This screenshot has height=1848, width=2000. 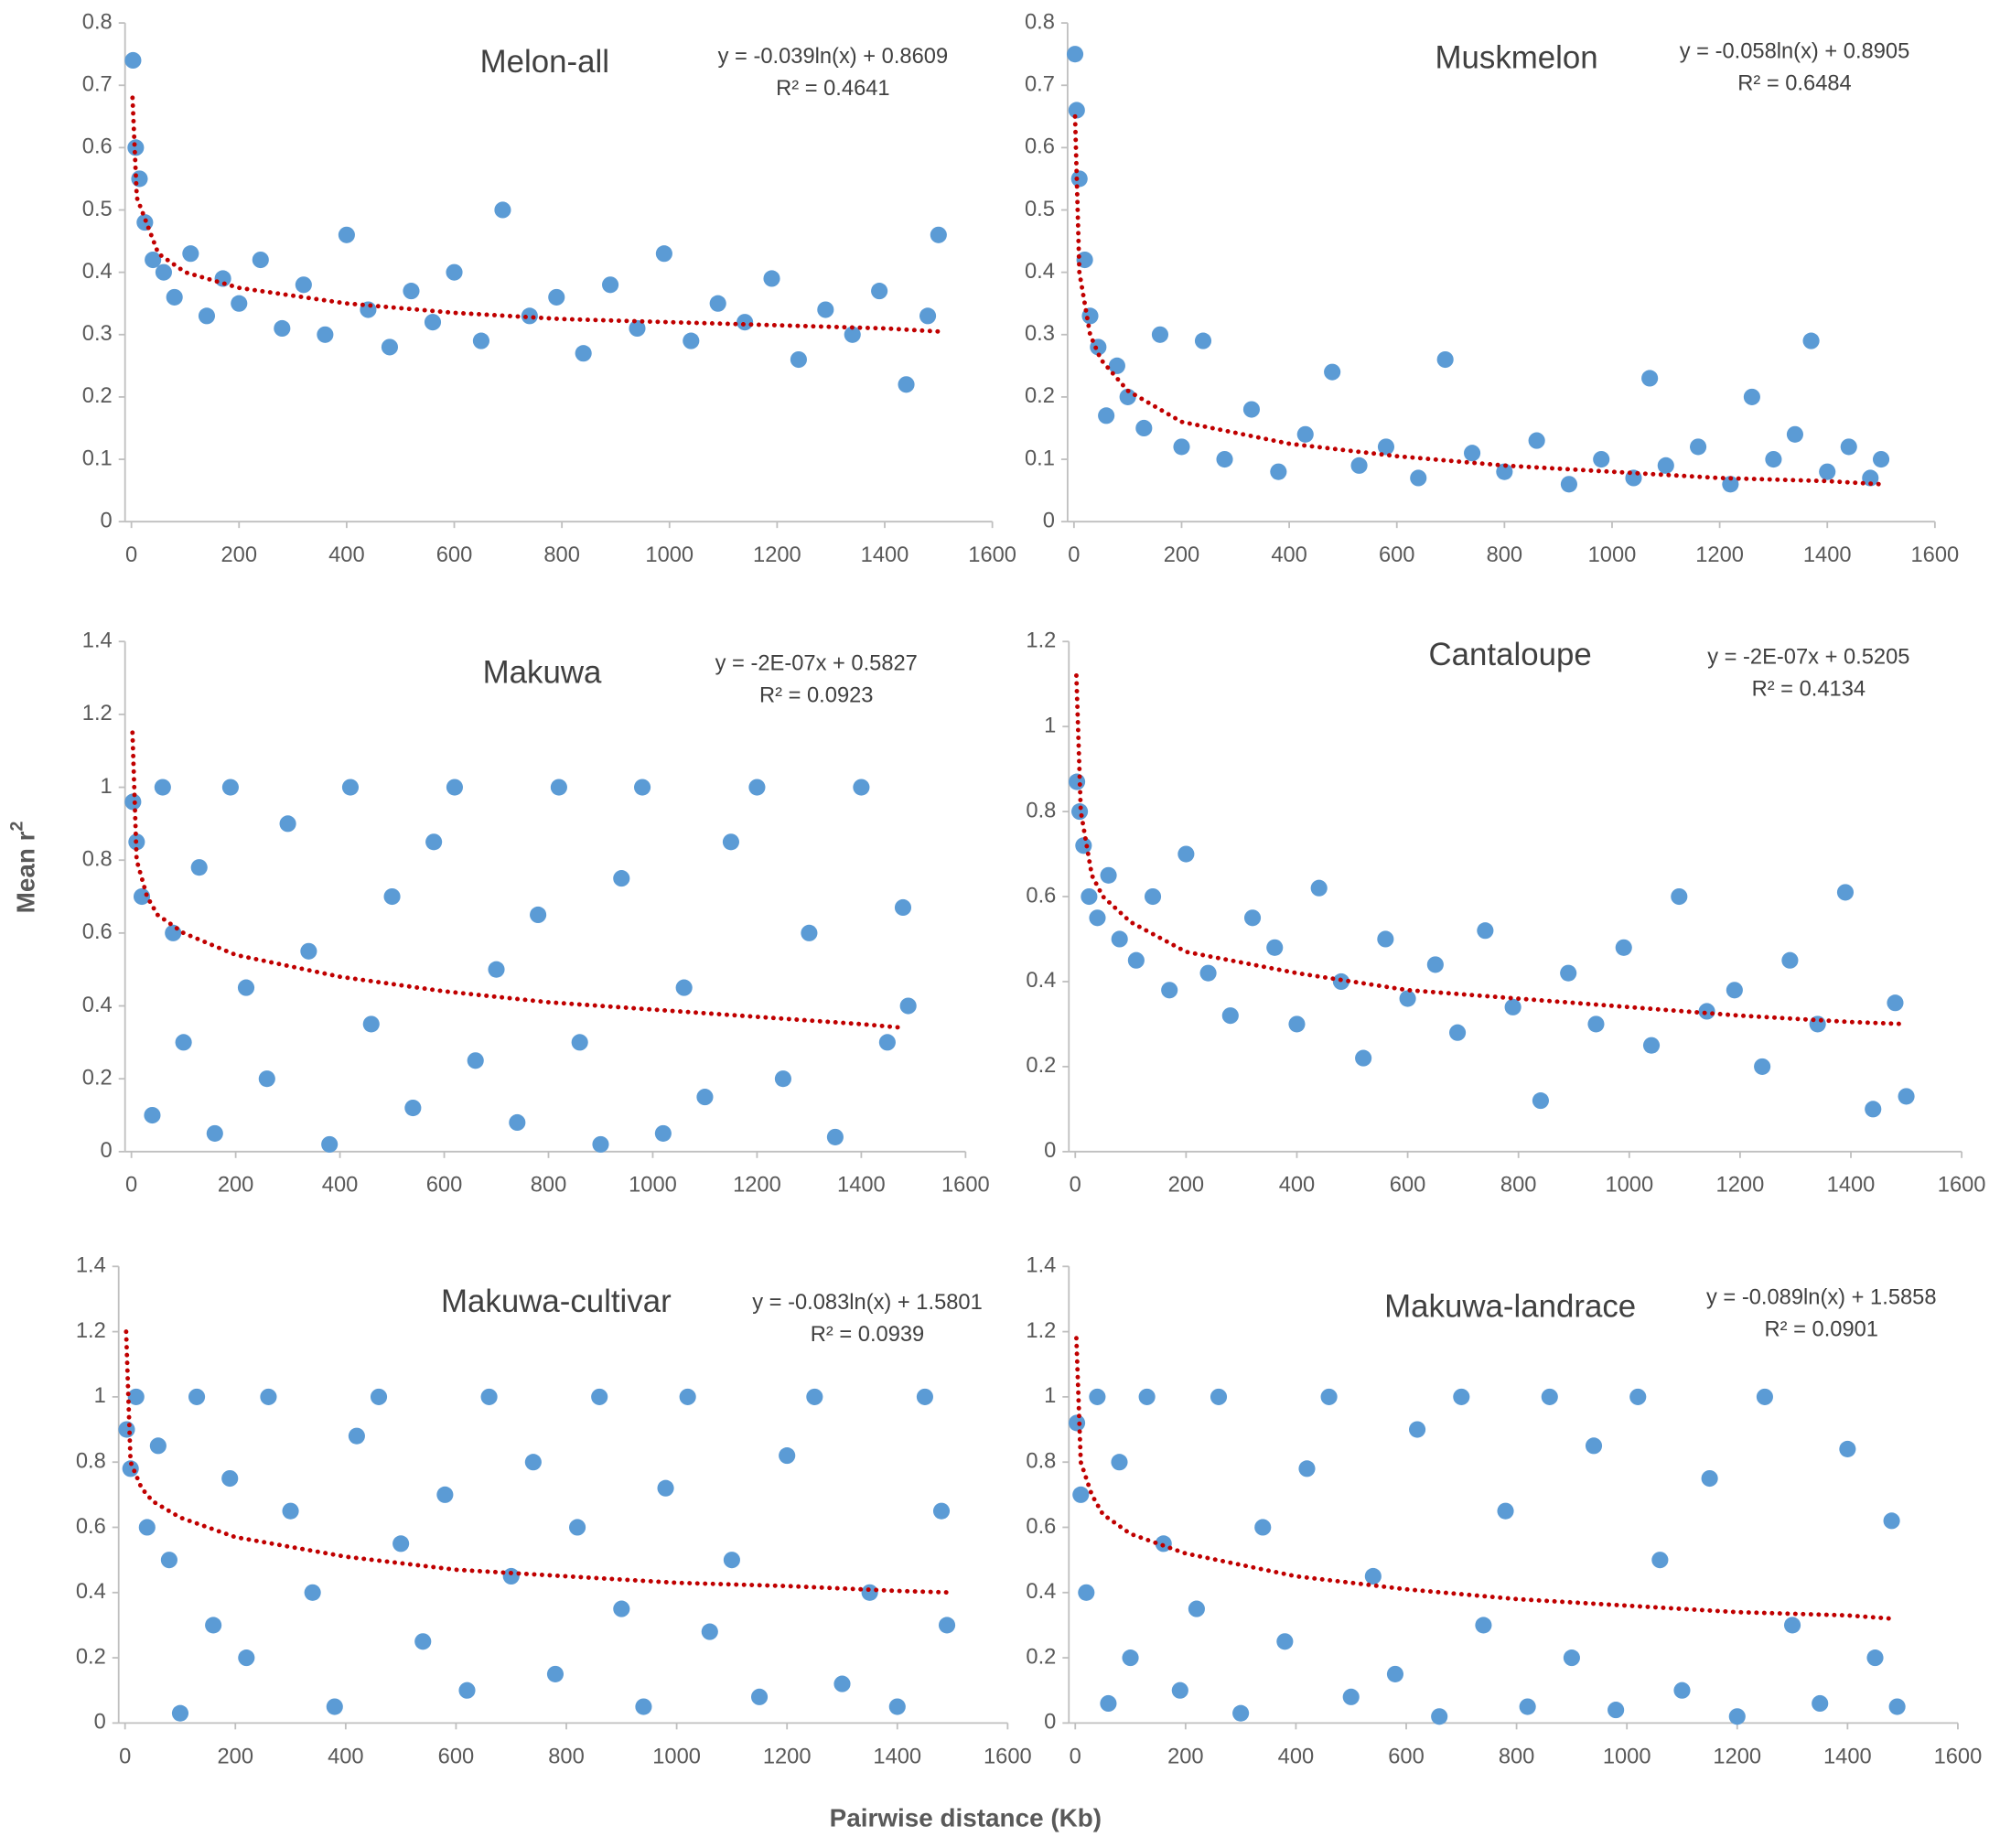 What do you see at coordinates (1821, 1297) in the screenshot?
I see `trend-equation: y = -0.089ln(x) + 1.5858` at bounding box center [1821, 1297].